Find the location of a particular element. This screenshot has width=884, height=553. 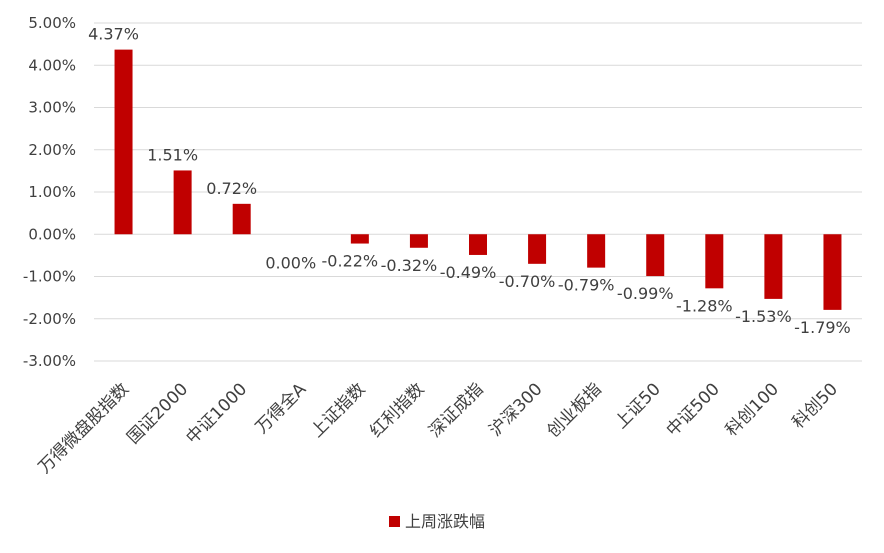

data-label: -0.99% is located at coordinates (645, 293).